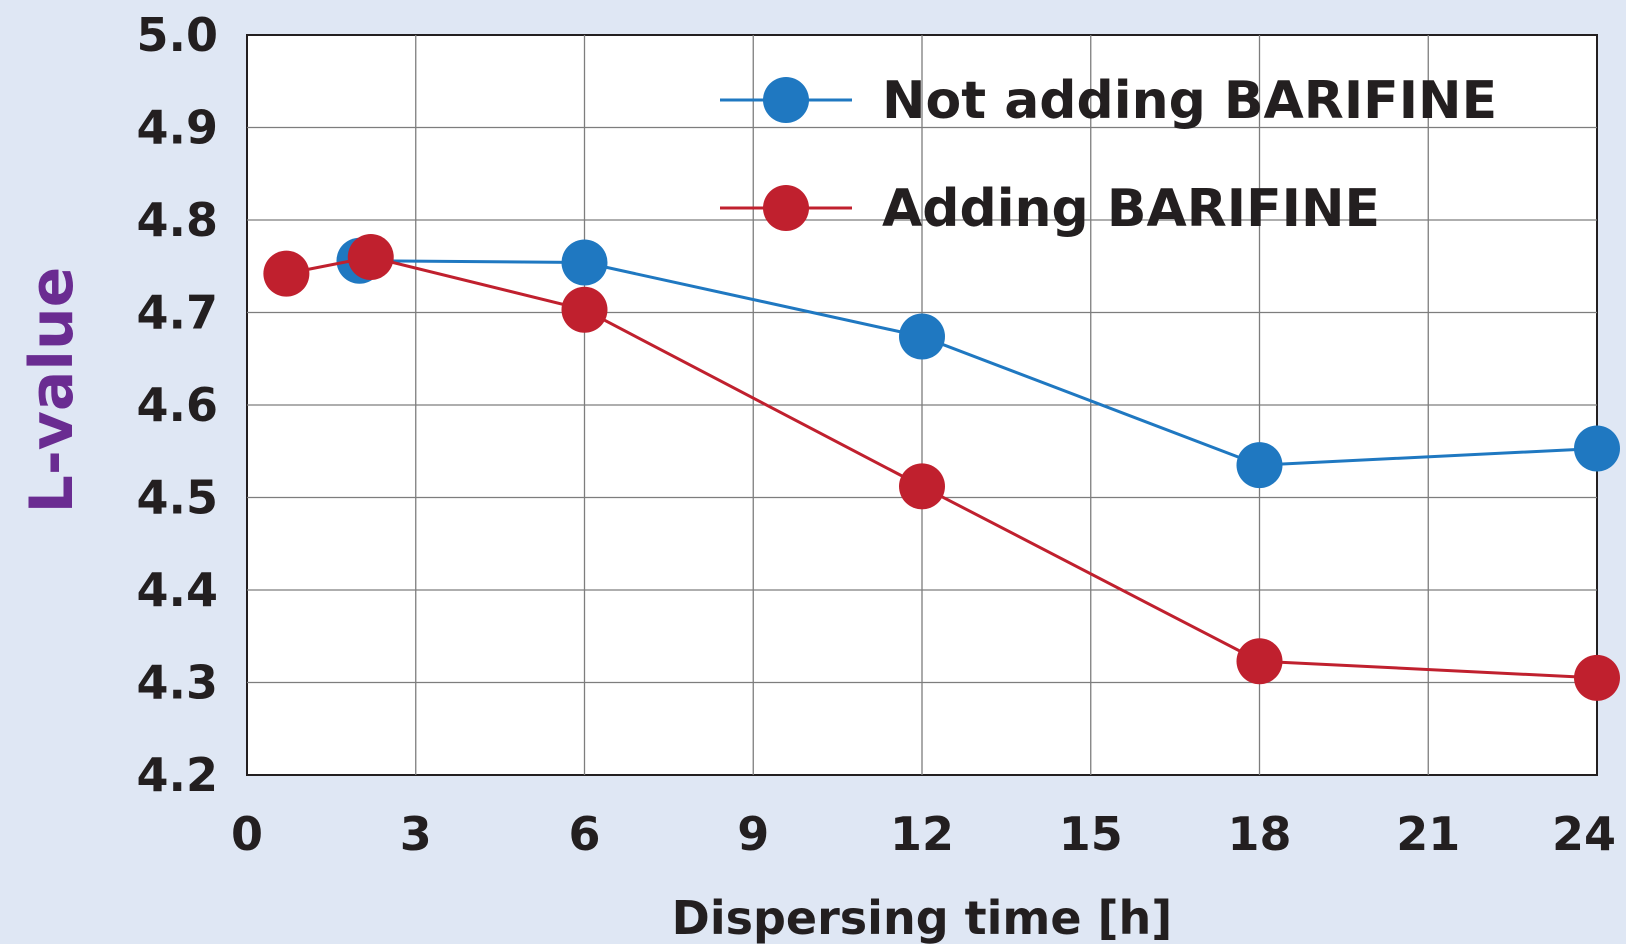  Describe the element at coordinates (922, 917) in the screenshot. I see `x-axis-title: Dispersing time [h]` at that location.